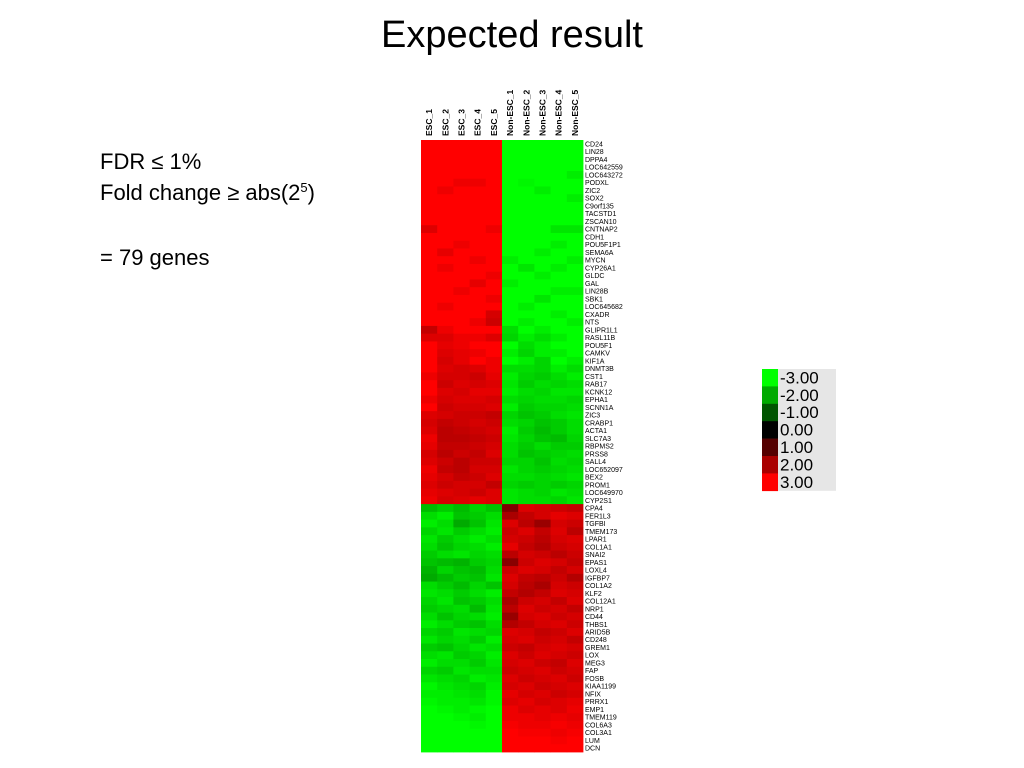 The height and width of the screenshot is (768, 1024). What do you see at coordinates (598, 346) in the screenshot?
I see `row-label: POU5F1` at bounding box center [598, 346].